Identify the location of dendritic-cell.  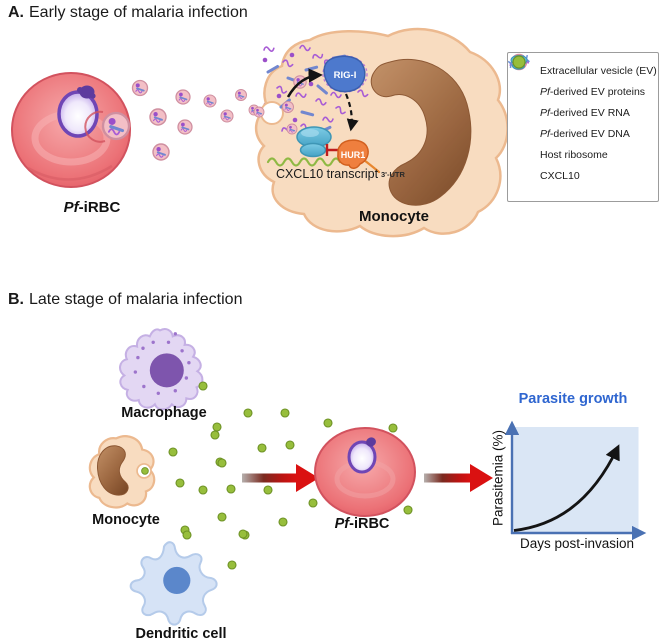
(173, 583).